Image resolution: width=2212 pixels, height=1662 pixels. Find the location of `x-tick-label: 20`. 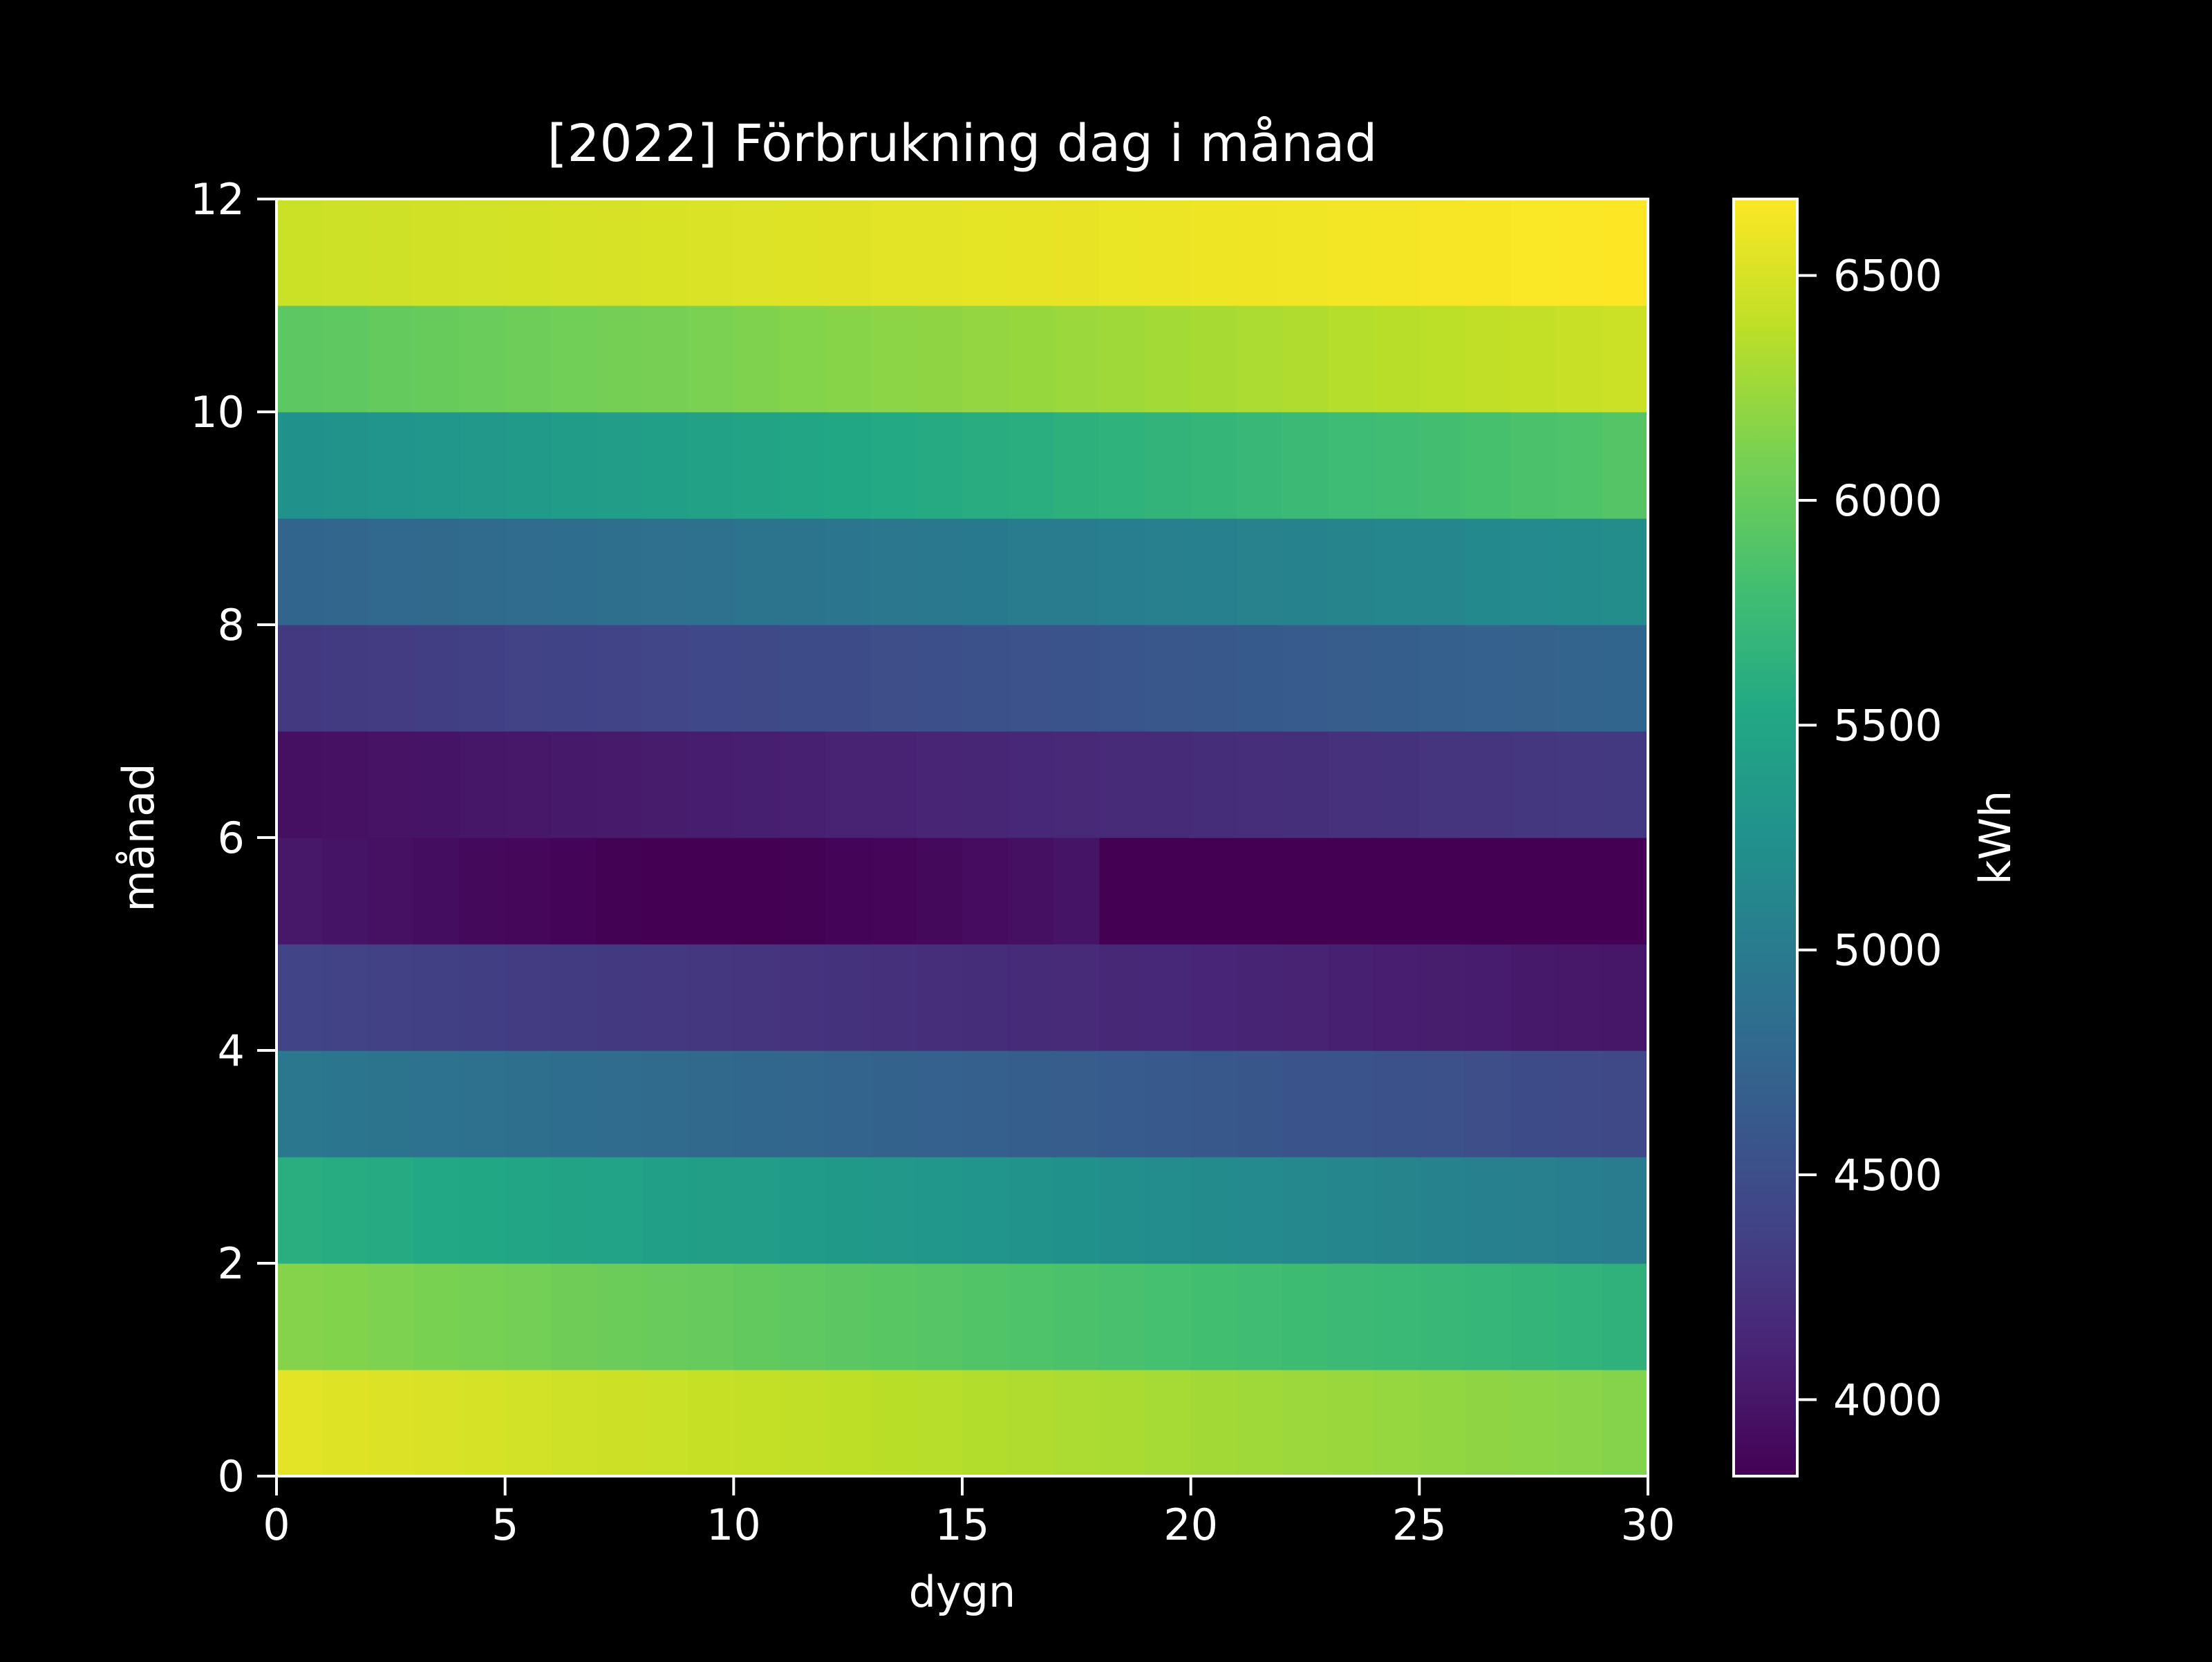

x-tick-label: 20 is located at coordinates (1190, 1525).